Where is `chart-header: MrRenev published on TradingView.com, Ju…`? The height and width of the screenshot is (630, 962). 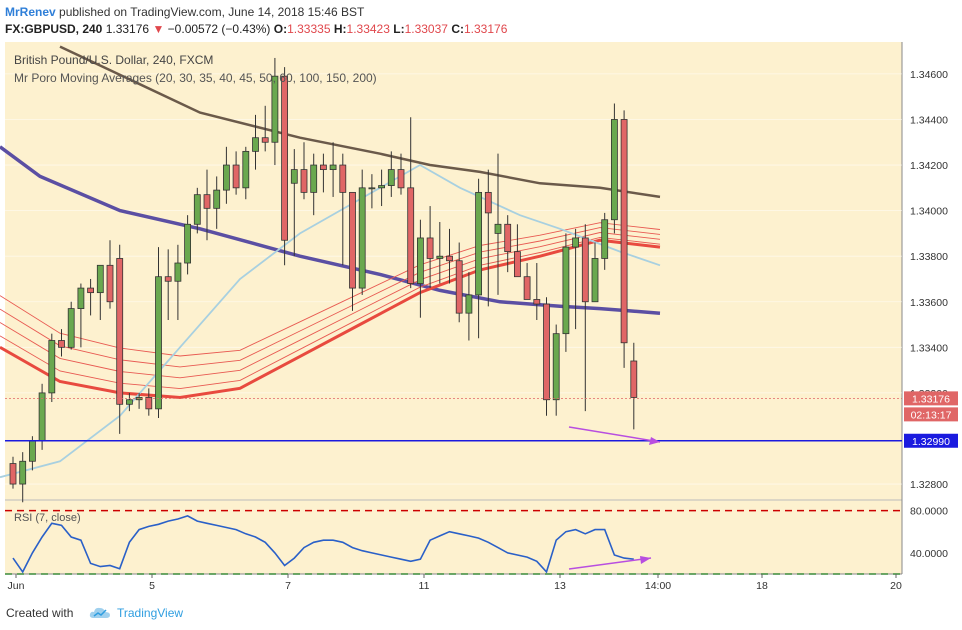
chart-header: MrRenev published on TradingView.com, Ju… is located at coordinates (481, 21).